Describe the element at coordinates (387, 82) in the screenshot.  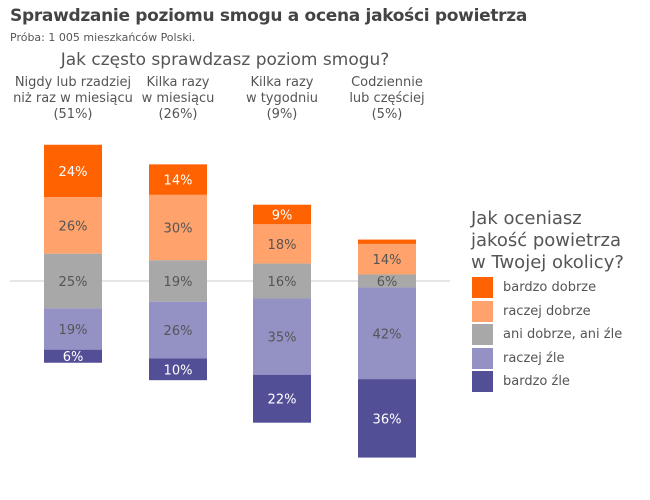
I see `category-label-line: Codziennie` at that location.